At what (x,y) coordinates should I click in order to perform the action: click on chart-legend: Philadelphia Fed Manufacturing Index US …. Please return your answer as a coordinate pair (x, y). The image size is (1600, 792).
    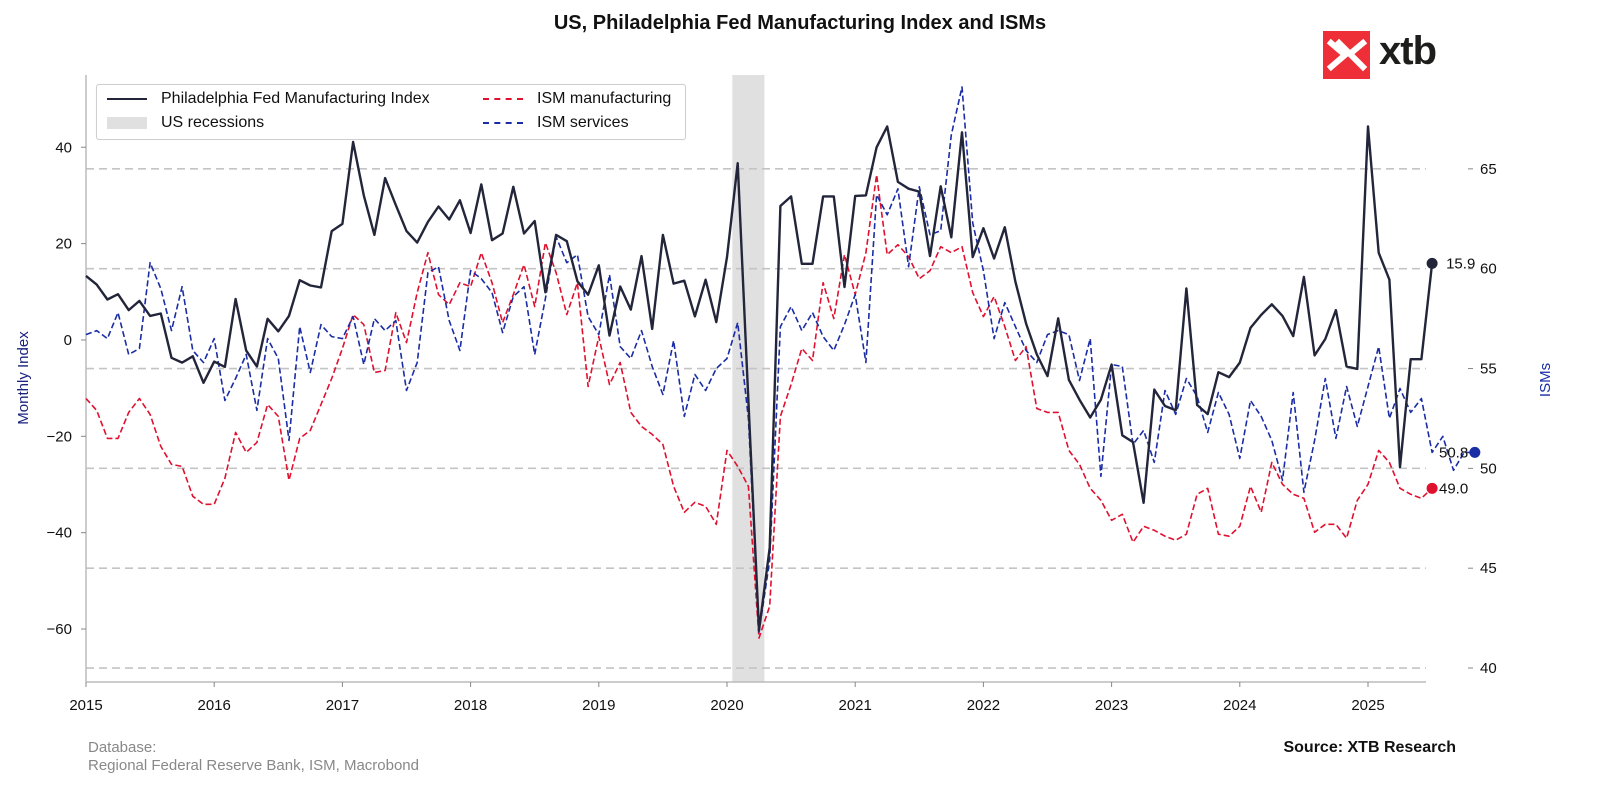
    Looking at the image, I should click on (391, 112).